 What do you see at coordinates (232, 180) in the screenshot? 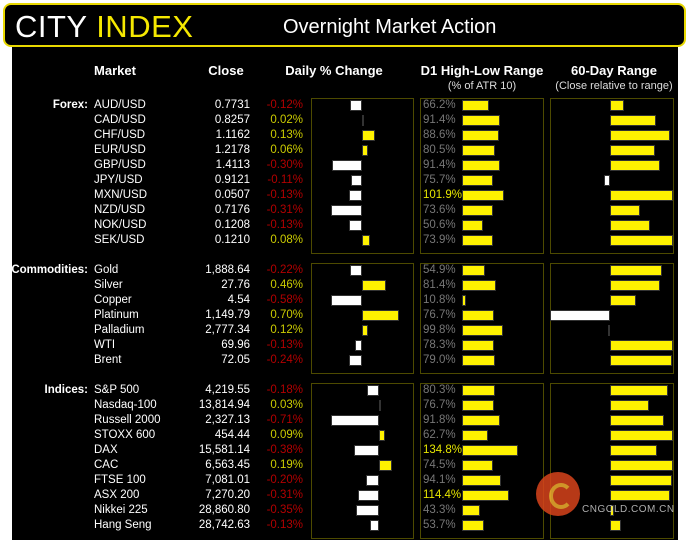
I see `close-value: 0.9121` at bounding box center [232, 180].